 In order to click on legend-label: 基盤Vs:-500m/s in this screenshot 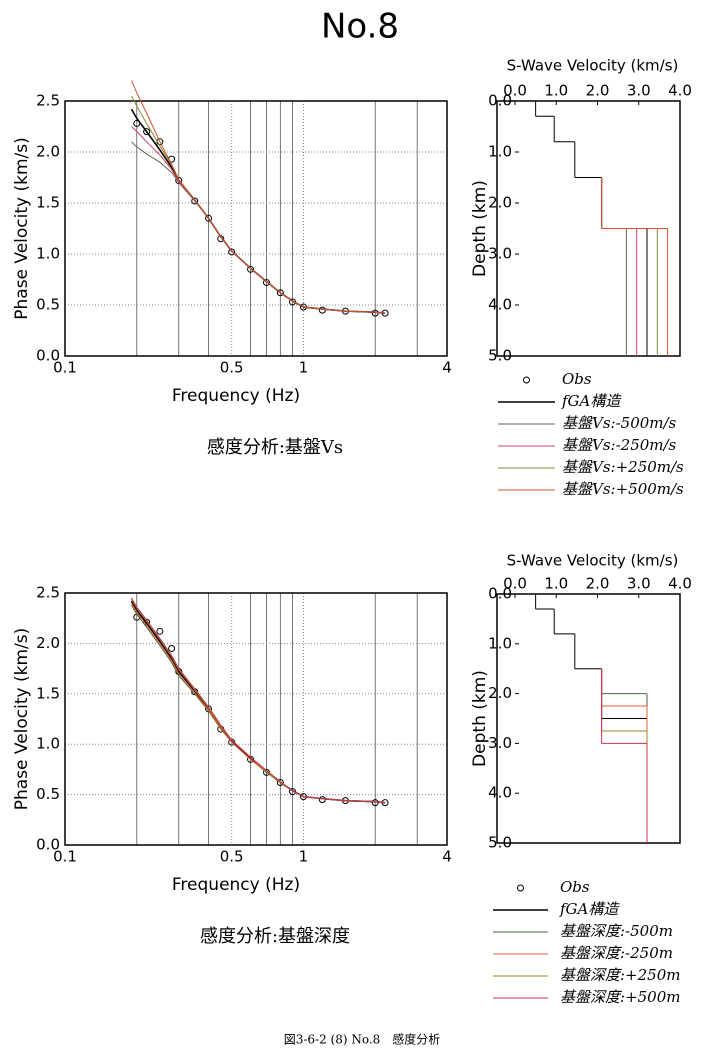, I will do `click(619, 423)`.